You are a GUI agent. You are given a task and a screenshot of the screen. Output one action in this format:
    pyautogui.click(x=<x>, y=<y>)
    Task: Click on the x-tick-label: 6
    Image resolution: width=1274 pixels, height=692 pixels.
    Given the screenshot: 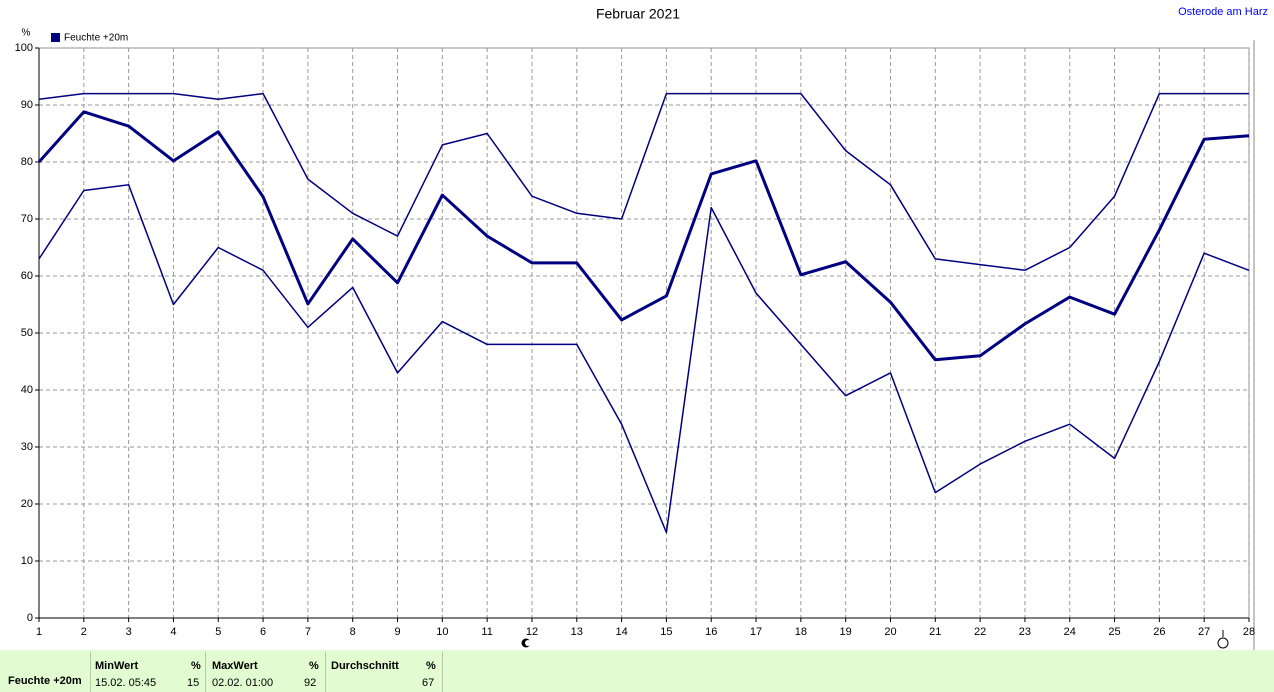 What is the action you would take?
    pyautogui.click(x=263, y=632)
    